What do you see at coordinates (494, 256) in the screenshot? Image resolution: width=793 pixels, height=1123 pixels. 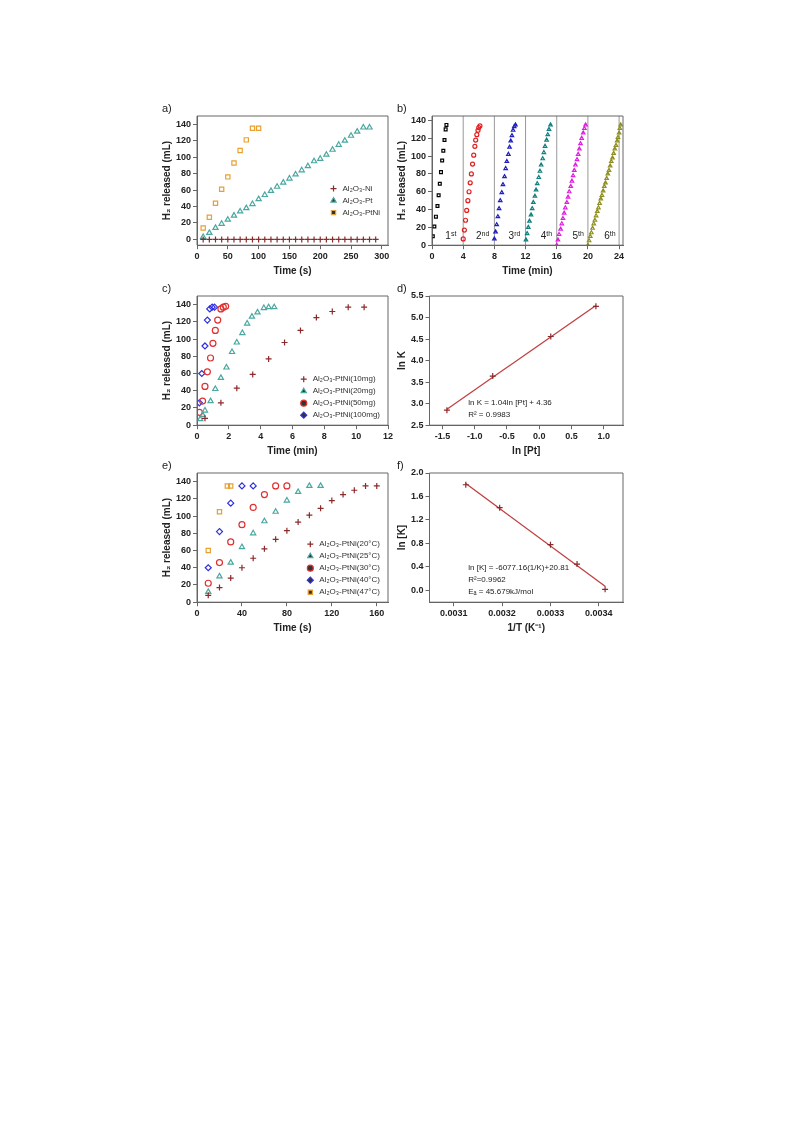 I see `x-tick-label: 8` at bounding box center [494, 256].